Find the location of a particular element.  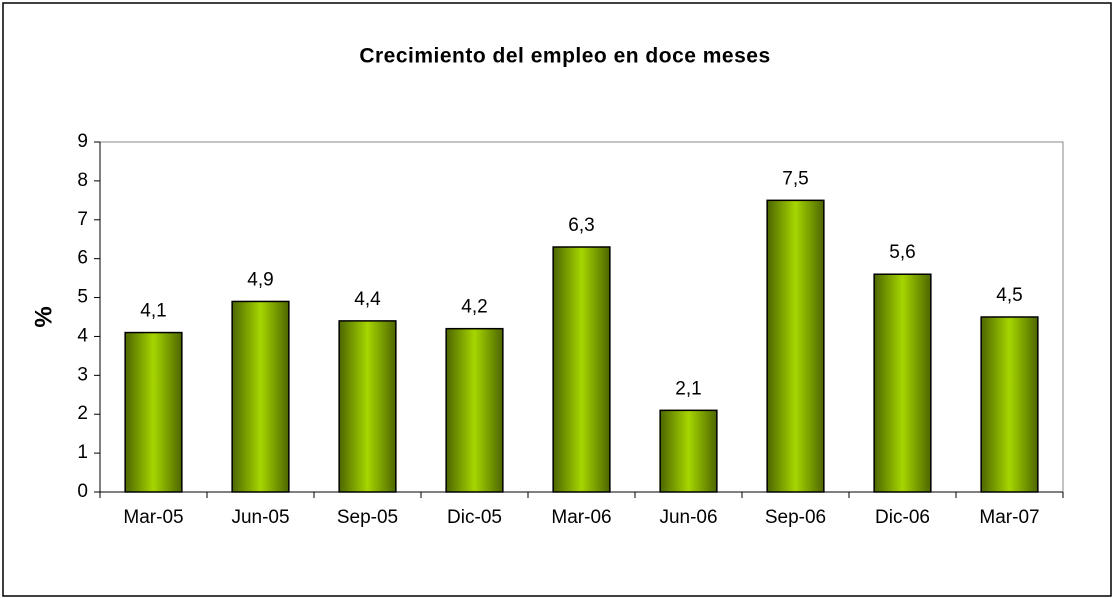

y-axis-label: % is located at coordinates (43, 316).